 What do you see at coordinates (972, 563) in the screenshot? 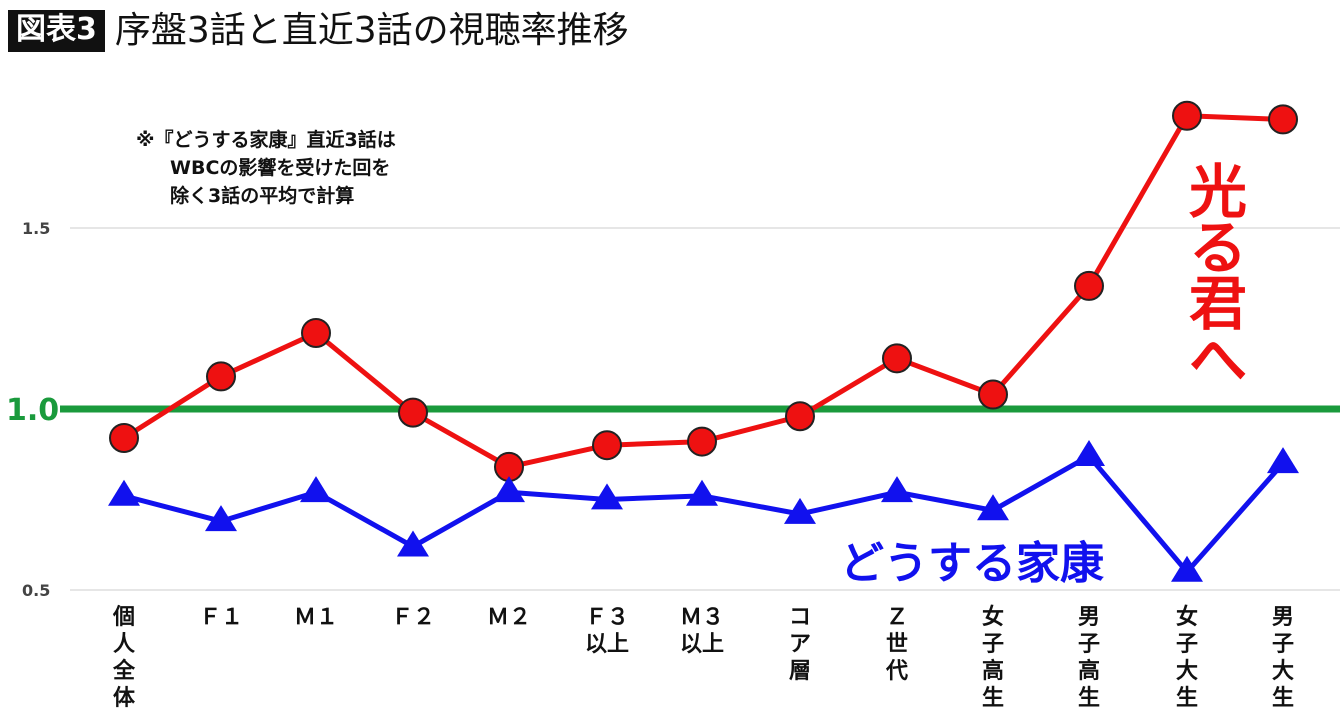
I see `series-label-ieyasu: どうする家康` at bounding box center [972, 563].